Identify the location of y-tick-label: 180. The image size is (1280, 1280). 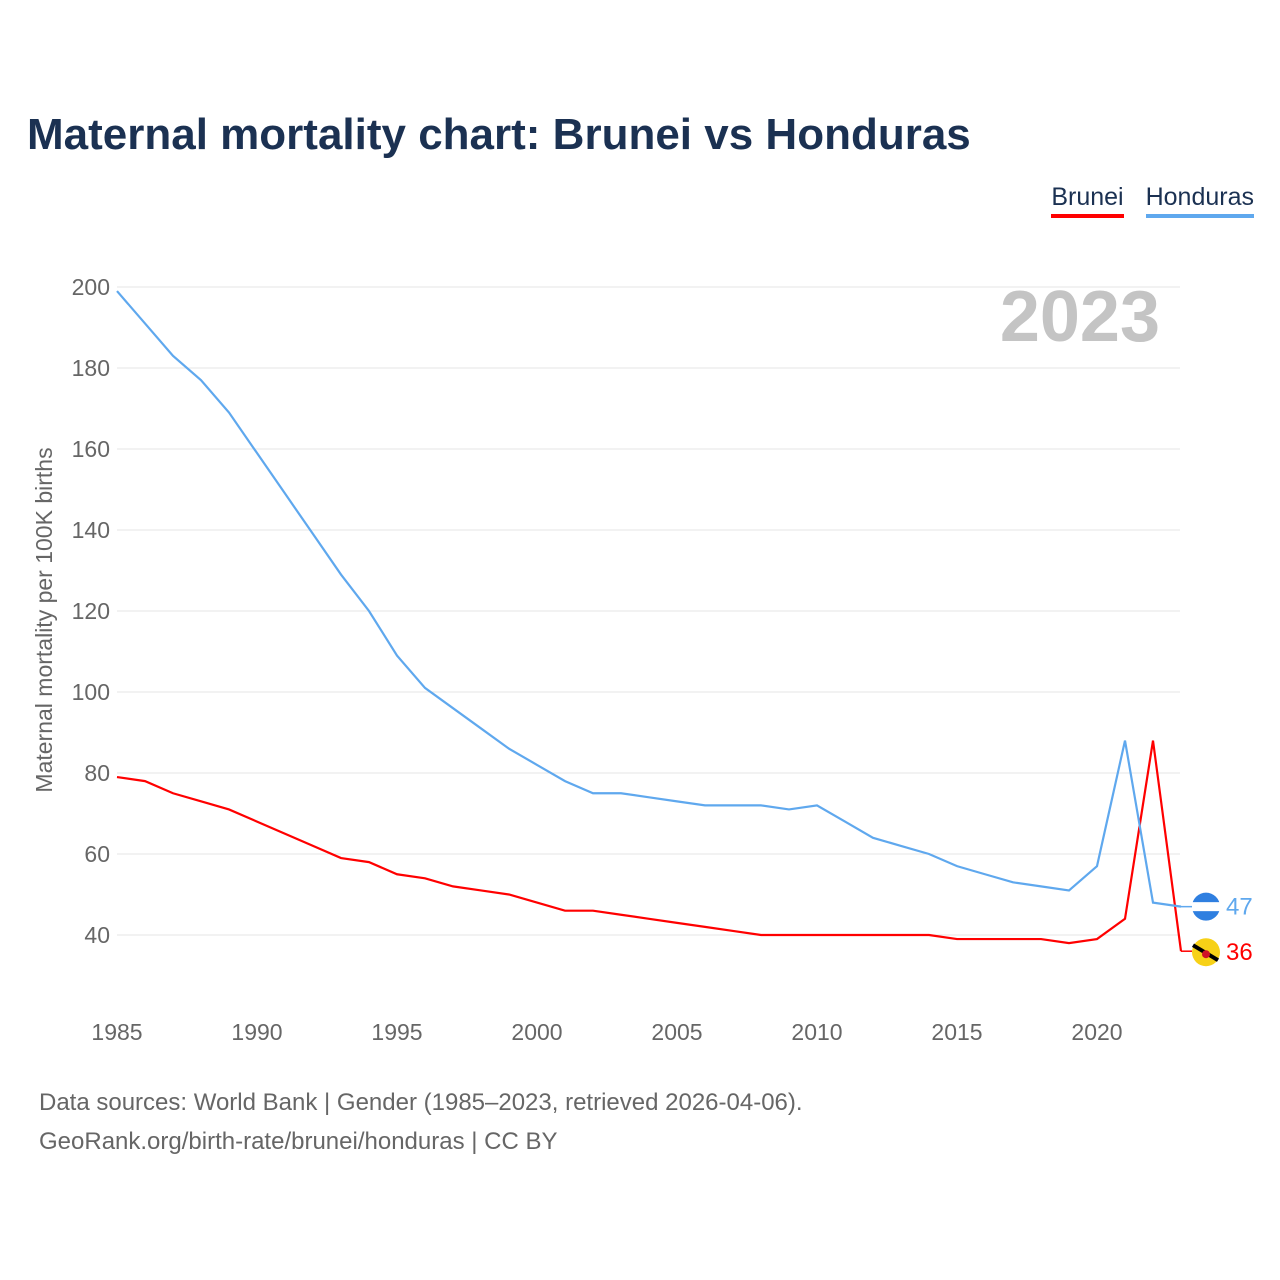
(91, 368).